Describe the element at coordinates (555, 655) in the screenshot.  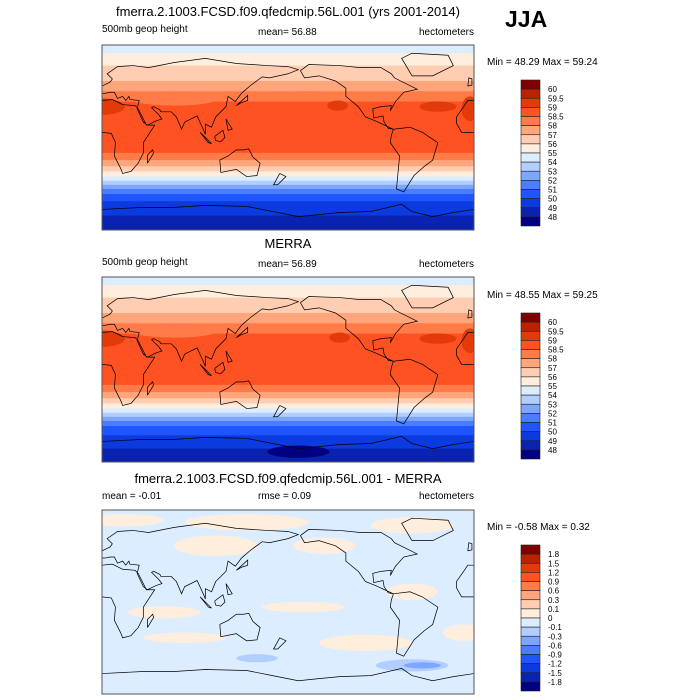
I see `colorbar-tick-label: -0.9` at that location.